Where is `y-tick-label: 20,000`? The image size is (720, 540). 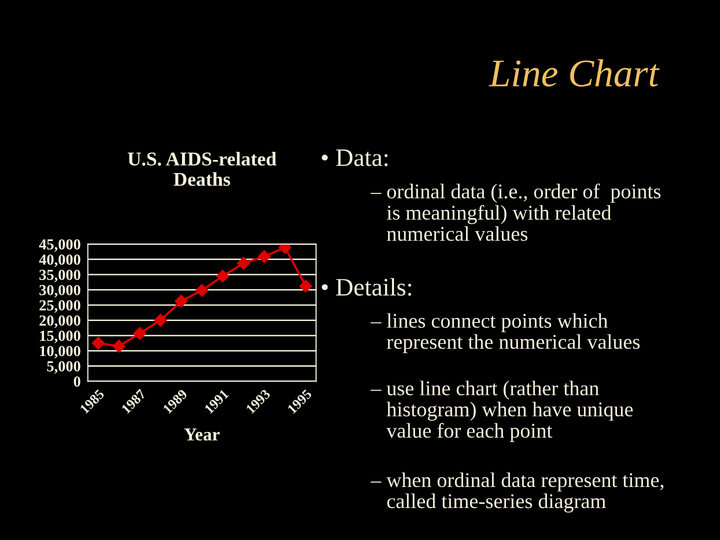
y-tick-label: 20,000 is located at coordinates (60, 321).